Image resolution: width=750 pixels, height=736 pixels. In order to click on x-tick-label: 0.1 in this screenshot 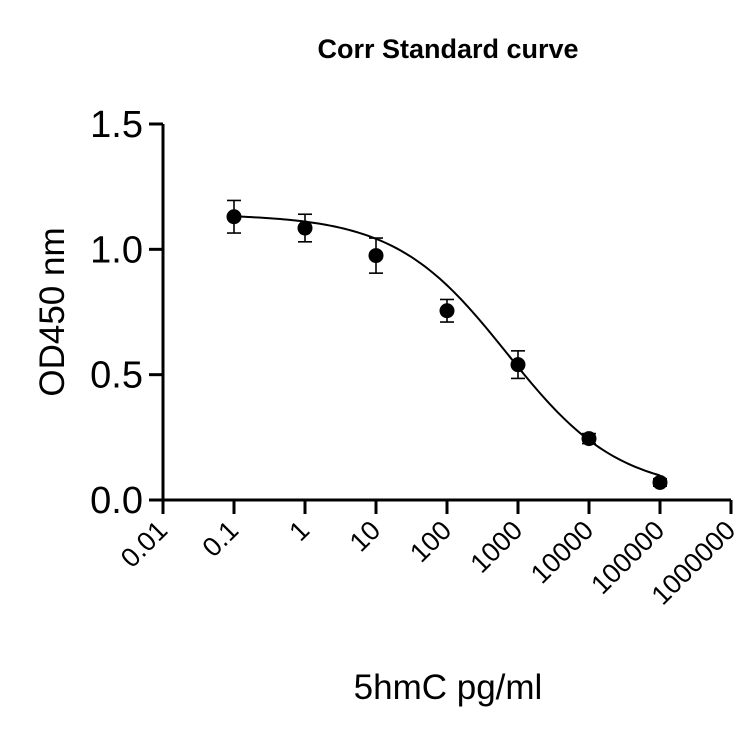, I will do `click(220, 539)`.